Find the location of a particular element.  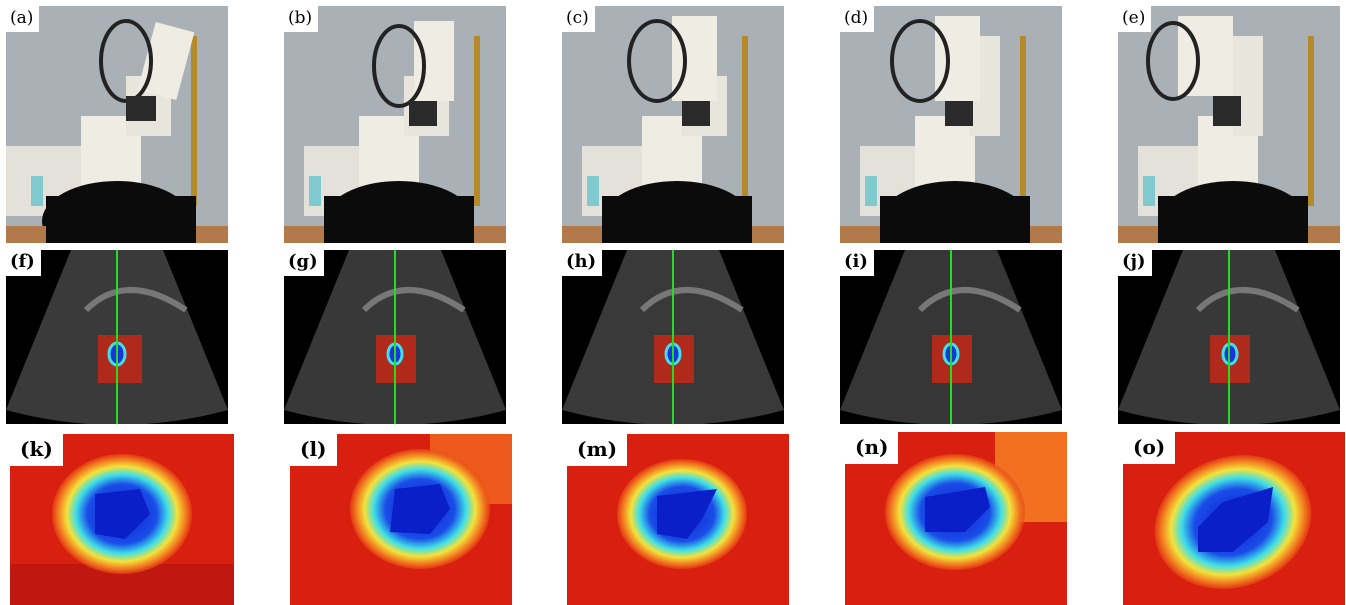

heatmap-n: (n) is located at coordinates (956, 518).